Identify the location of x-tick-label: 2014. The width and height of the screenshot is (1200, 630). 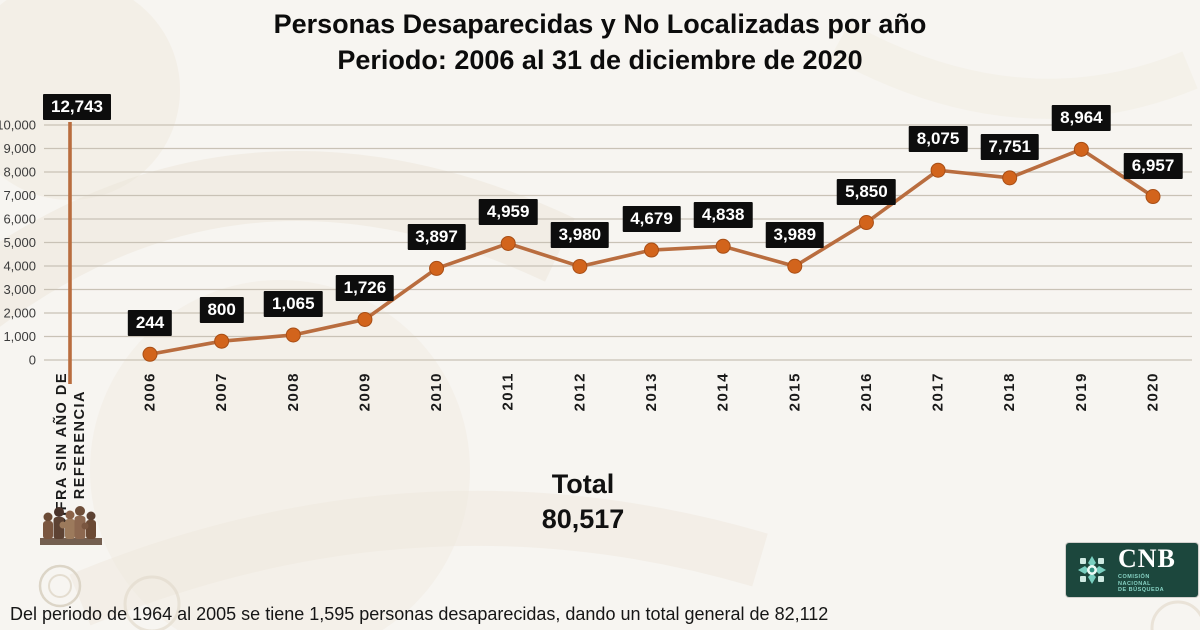
(723, 391).